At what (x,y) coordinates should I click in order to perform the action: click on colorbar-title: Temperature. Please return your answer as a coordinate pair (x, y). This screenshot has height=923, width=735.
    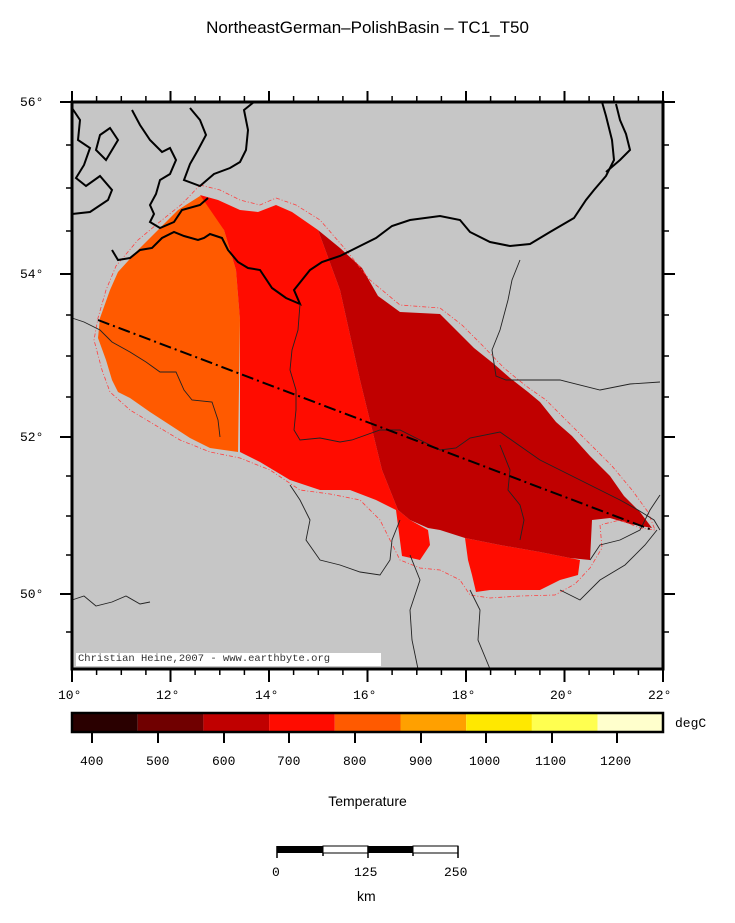
    Looking at the image, I should click on (367, 801).